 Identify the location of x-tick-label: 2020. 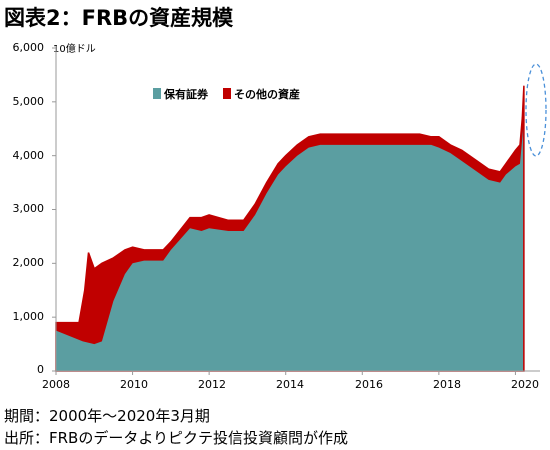
(525, 384).